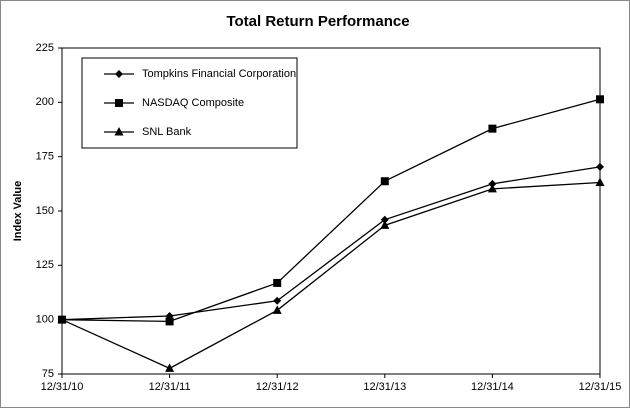 This screenshot has height=408, width=630. I want to click on x-tick-label: 12/31/14, so click(492, 387).